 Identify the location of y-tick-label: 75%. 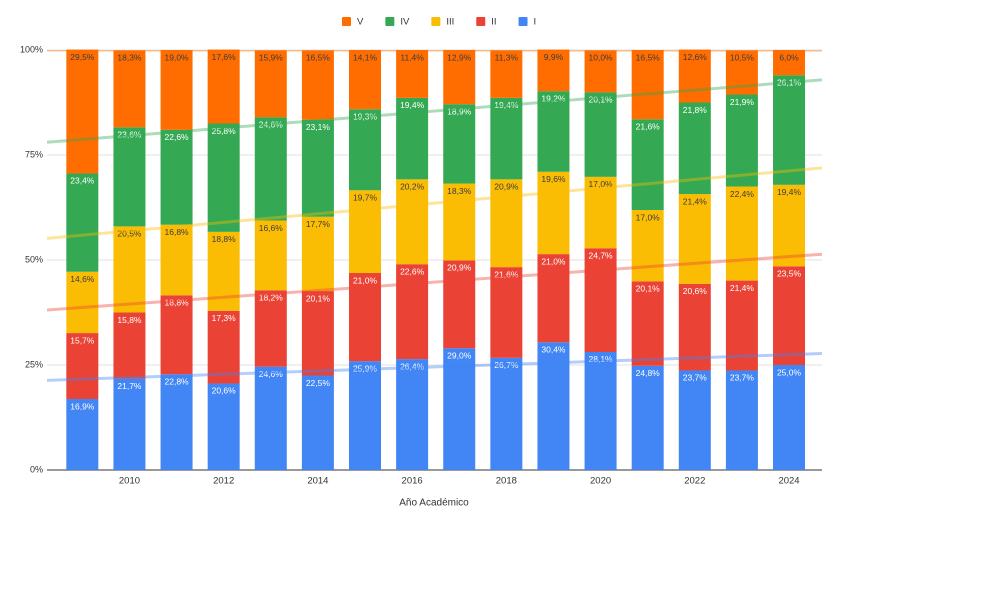
(34, 154).